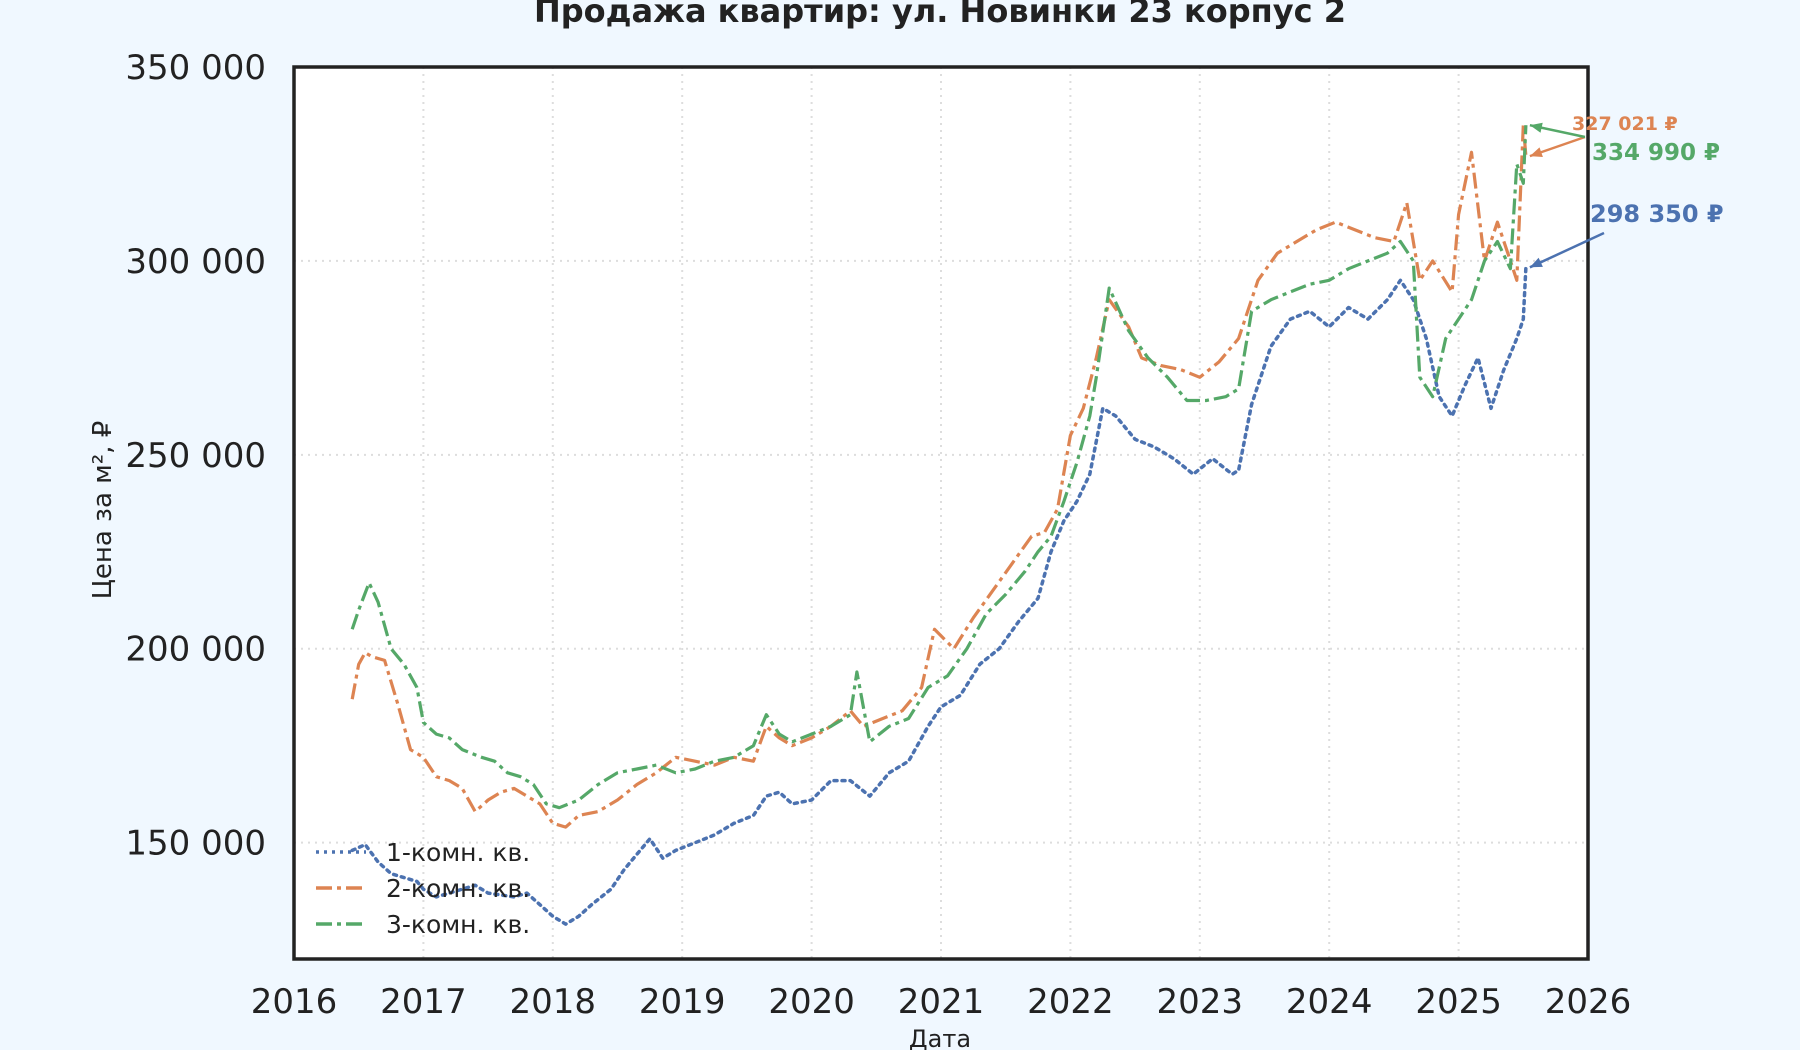 This screenshot has width=1800, height=1050. I want to click on legend: 1-комн. кв. 2-комн. кв. 3-комн. кв., so click(423, 888).